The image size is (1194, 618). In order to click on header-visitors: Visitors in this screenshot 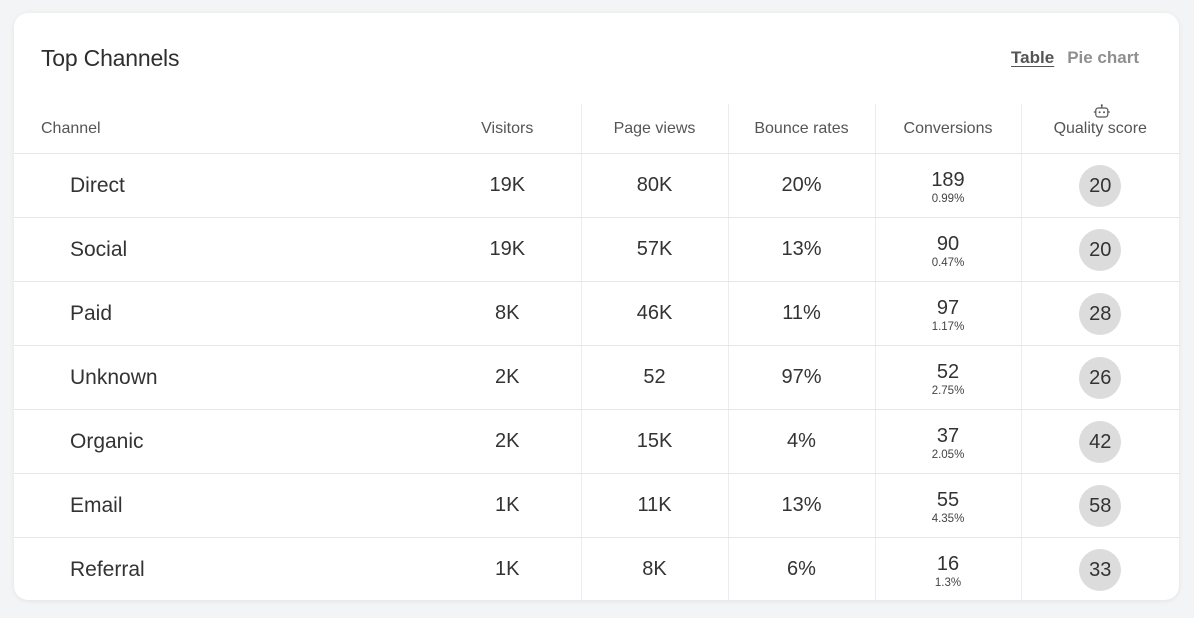, I will do `click(507, 129)`.